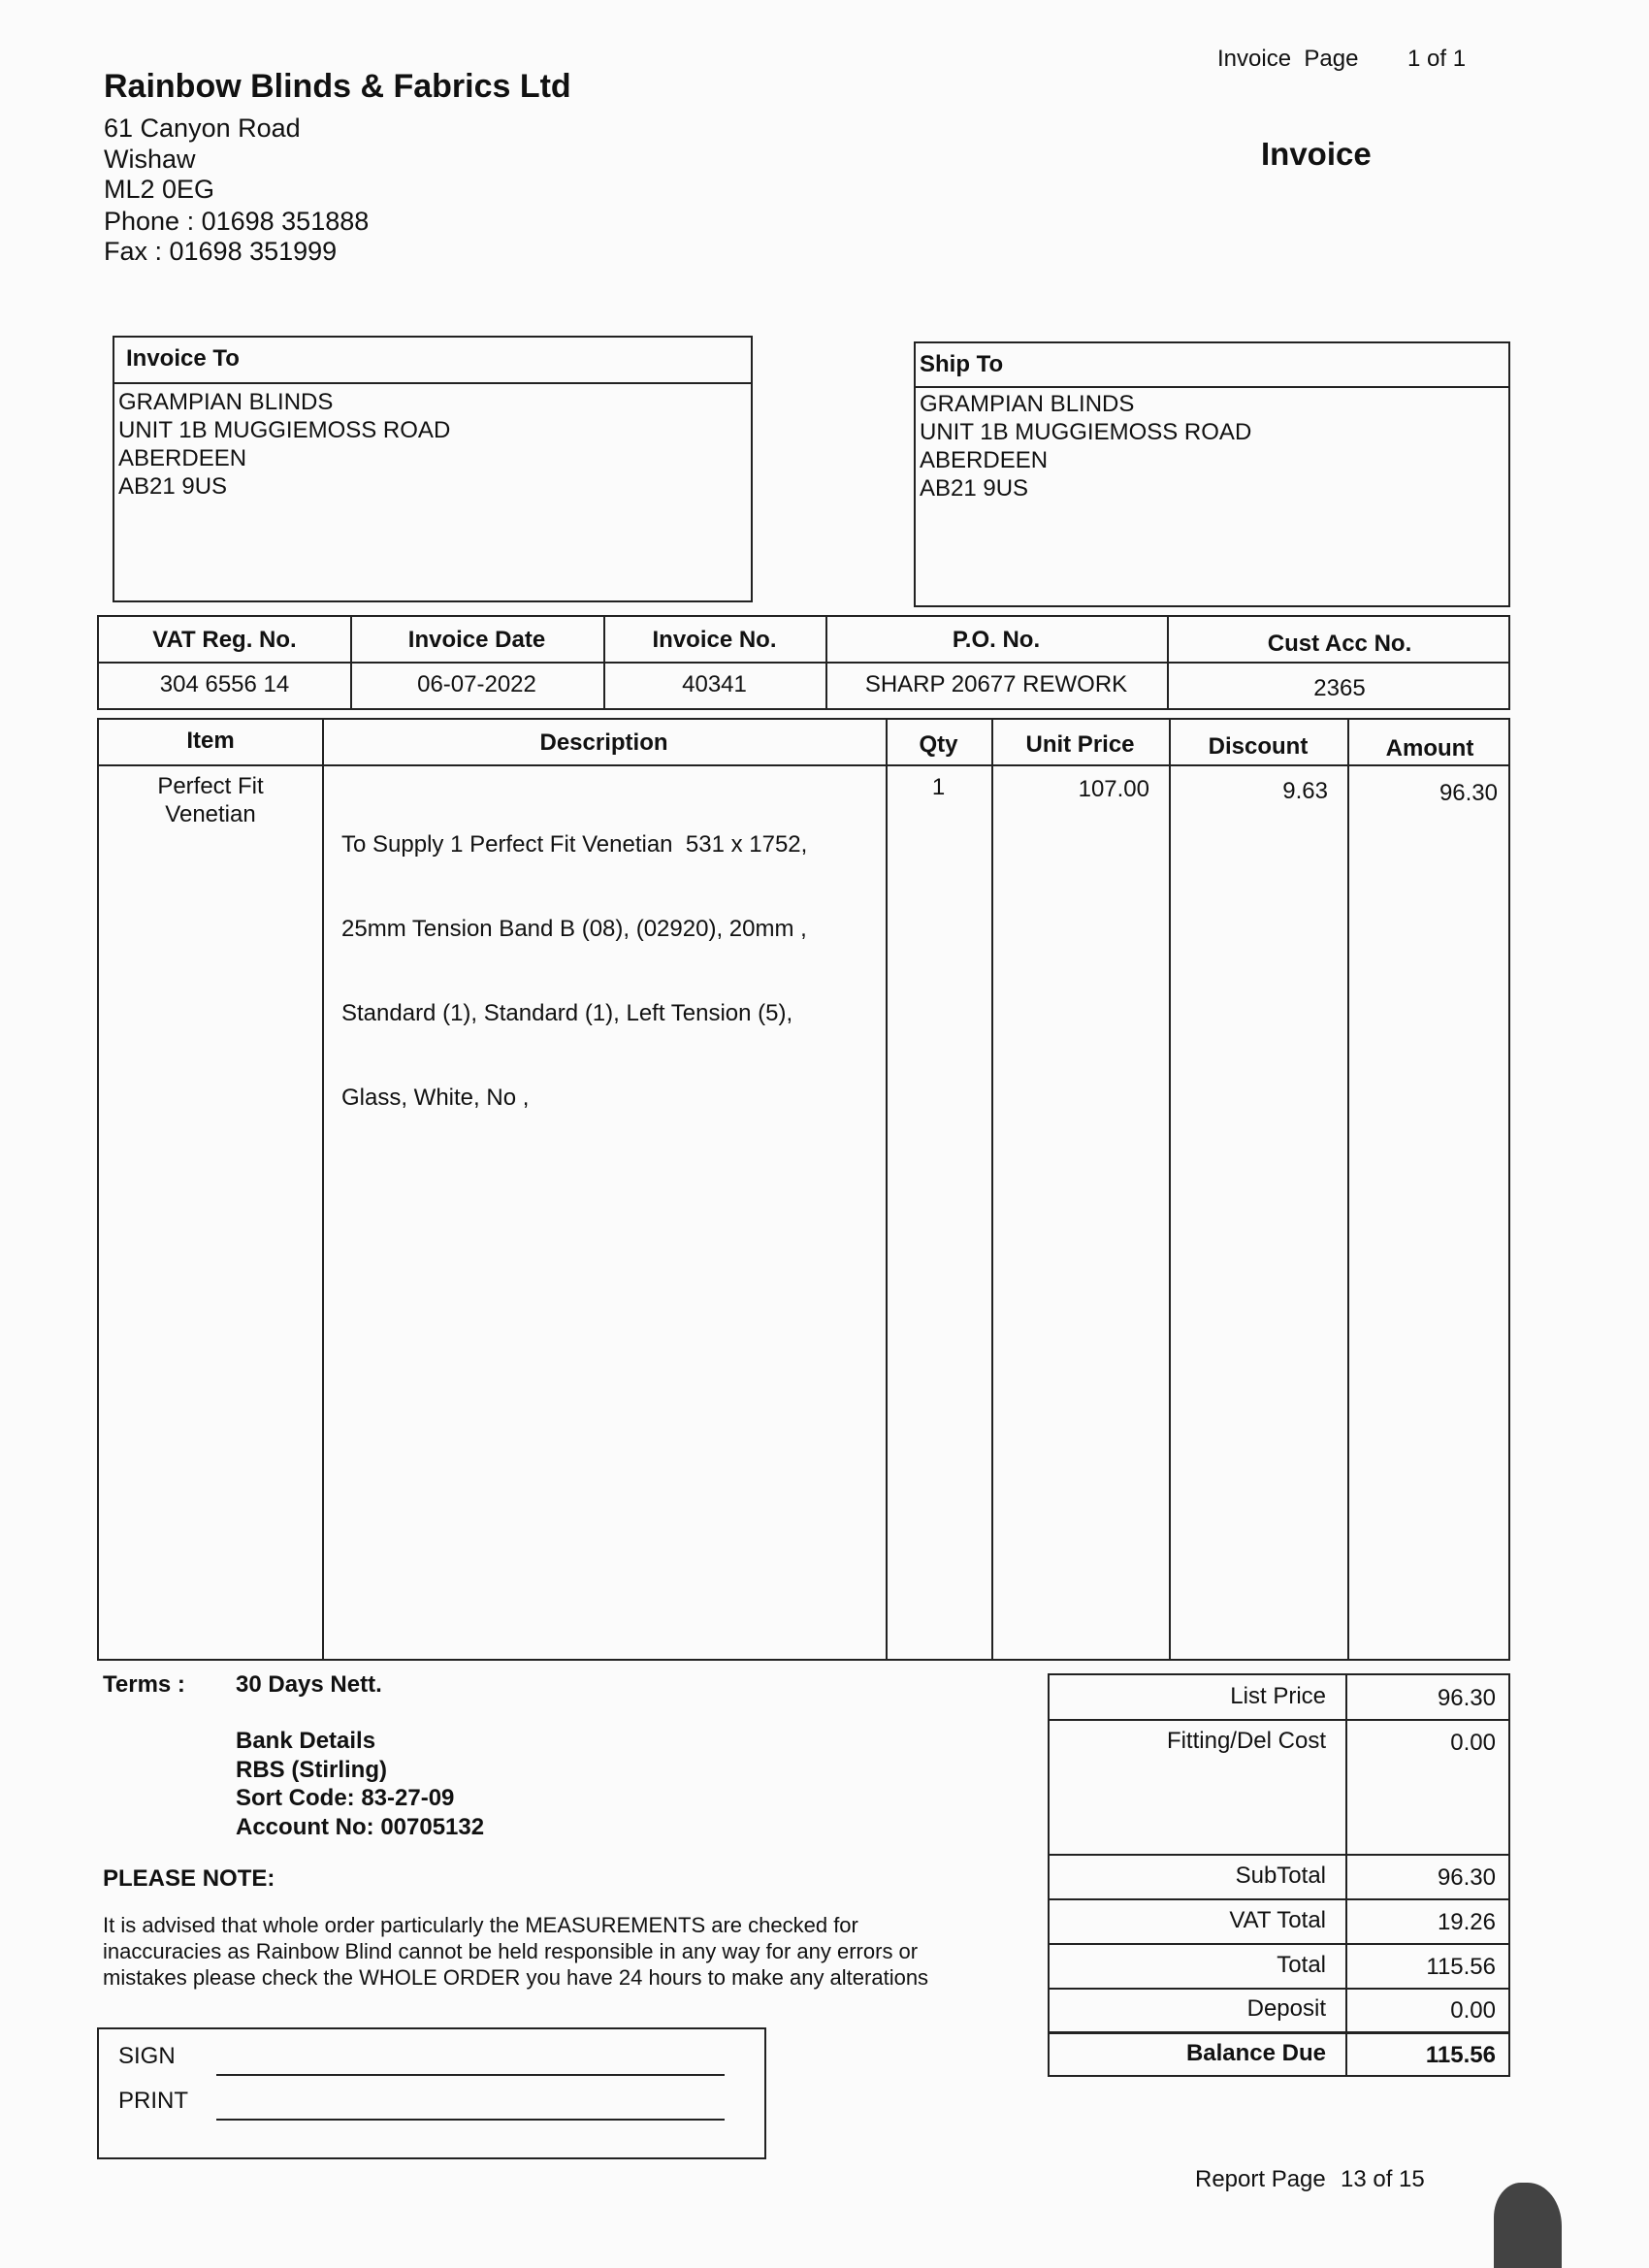 This screenshot has width=1649, height=2268. What do you see at coordinates (210, 814) in the screenshot?
I see `item-line: Venetian` at bounding box center [210, 814].